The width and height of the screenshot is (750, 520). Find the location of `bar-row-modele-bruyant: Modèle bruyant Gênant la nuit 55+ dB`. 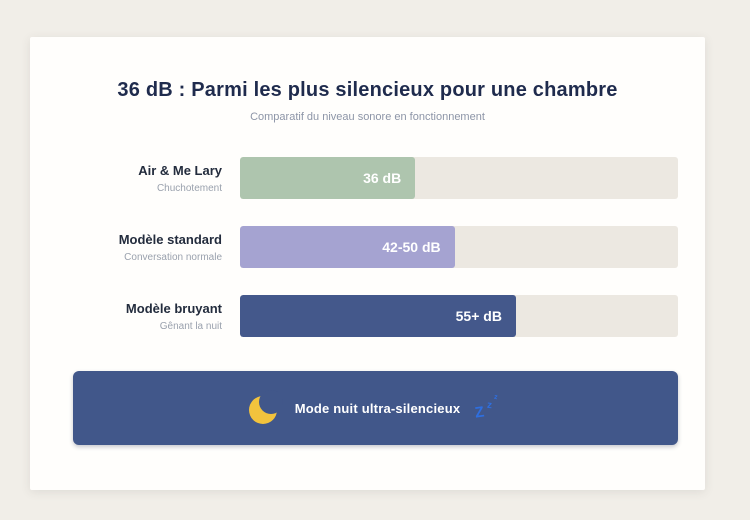

bar-row-modele-bruyant: Modèle bruyant Gênant la nuit 55+ dB is located at coordinates (375, 316).